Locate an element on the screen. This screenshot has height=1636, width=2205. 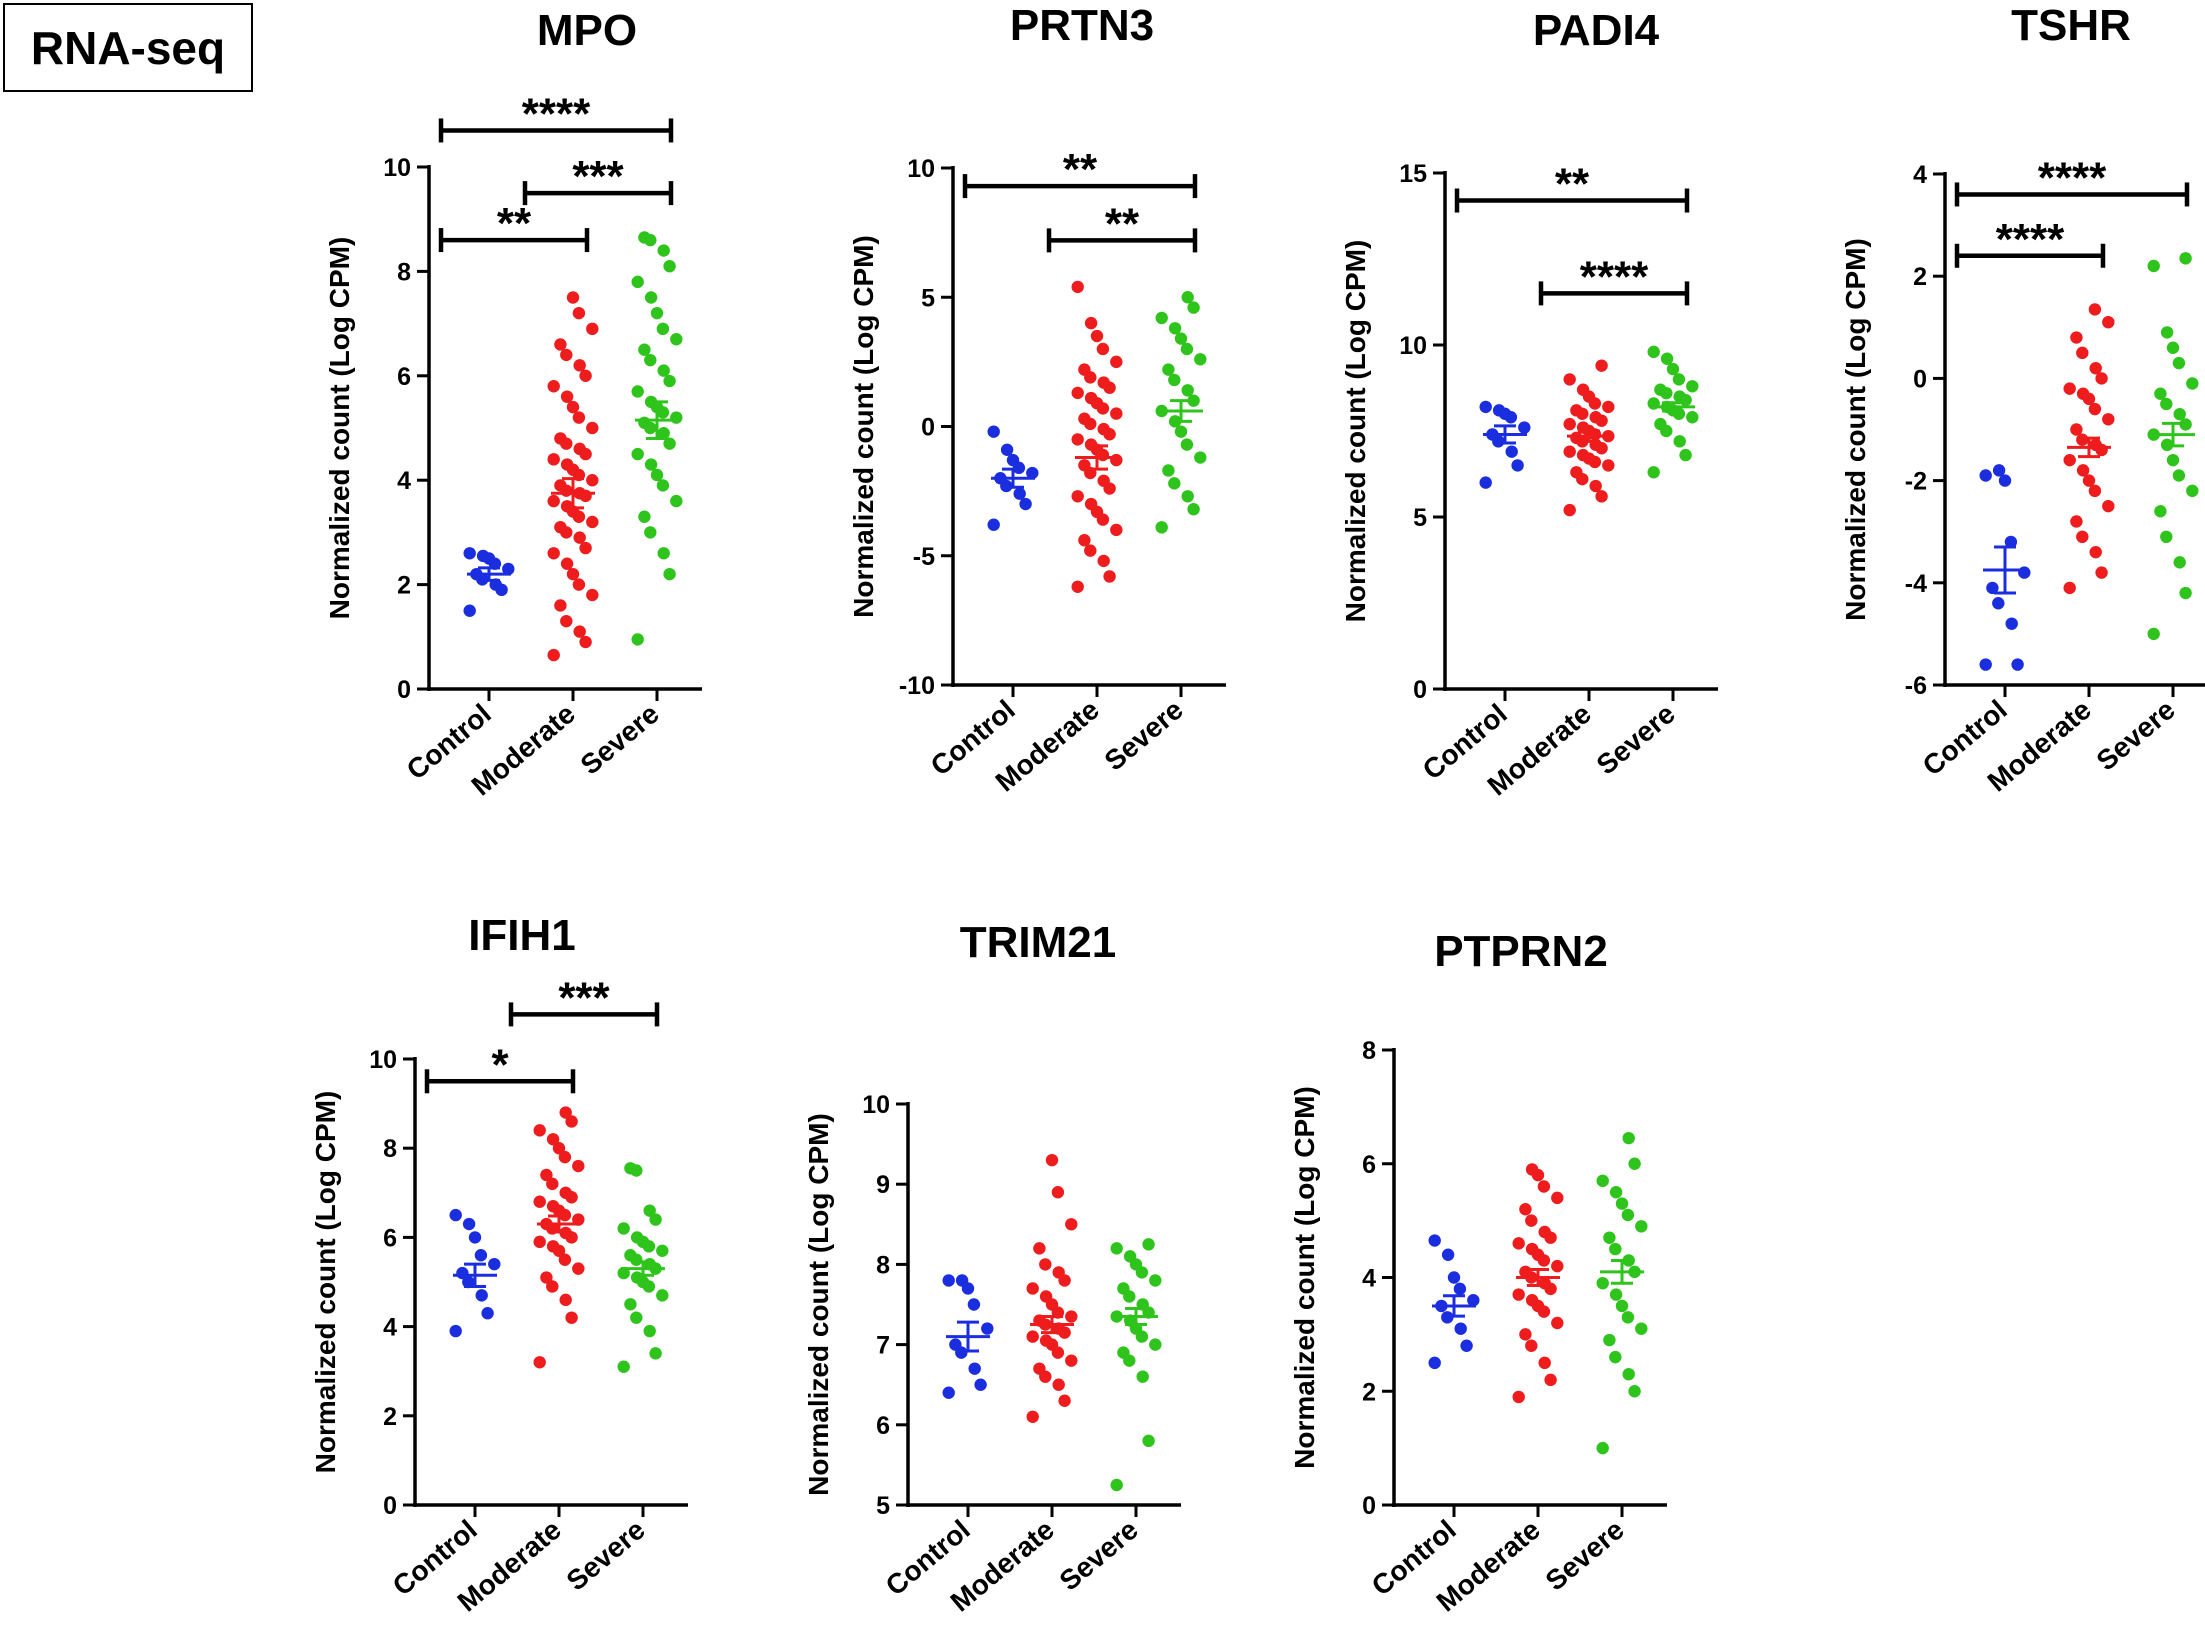
significance-label: *** is located at coordinates (584, 997).